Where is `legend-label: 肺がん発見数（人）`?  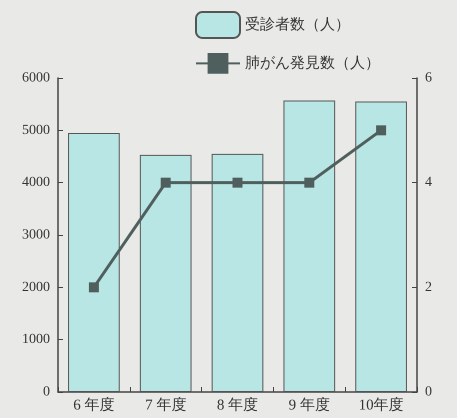 legend-label: 肺がん発見数（人） is located at coordinates (312, 63).